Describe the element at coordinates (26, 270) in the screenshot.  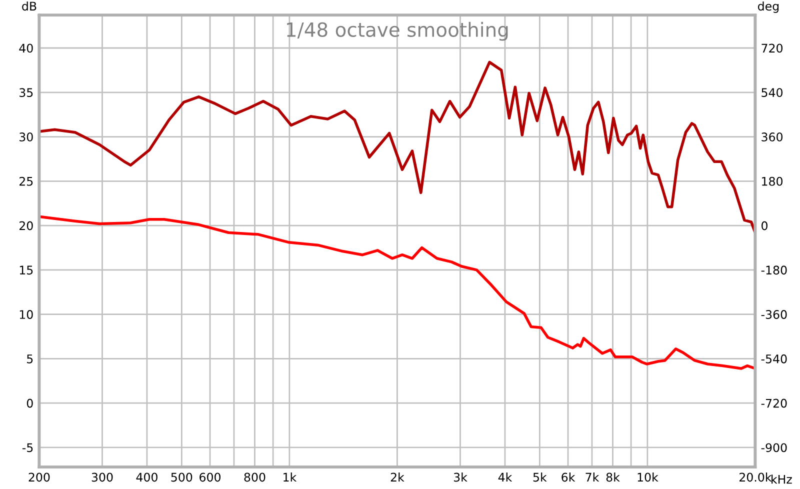
I see `y-tick-label: 15` at that location.